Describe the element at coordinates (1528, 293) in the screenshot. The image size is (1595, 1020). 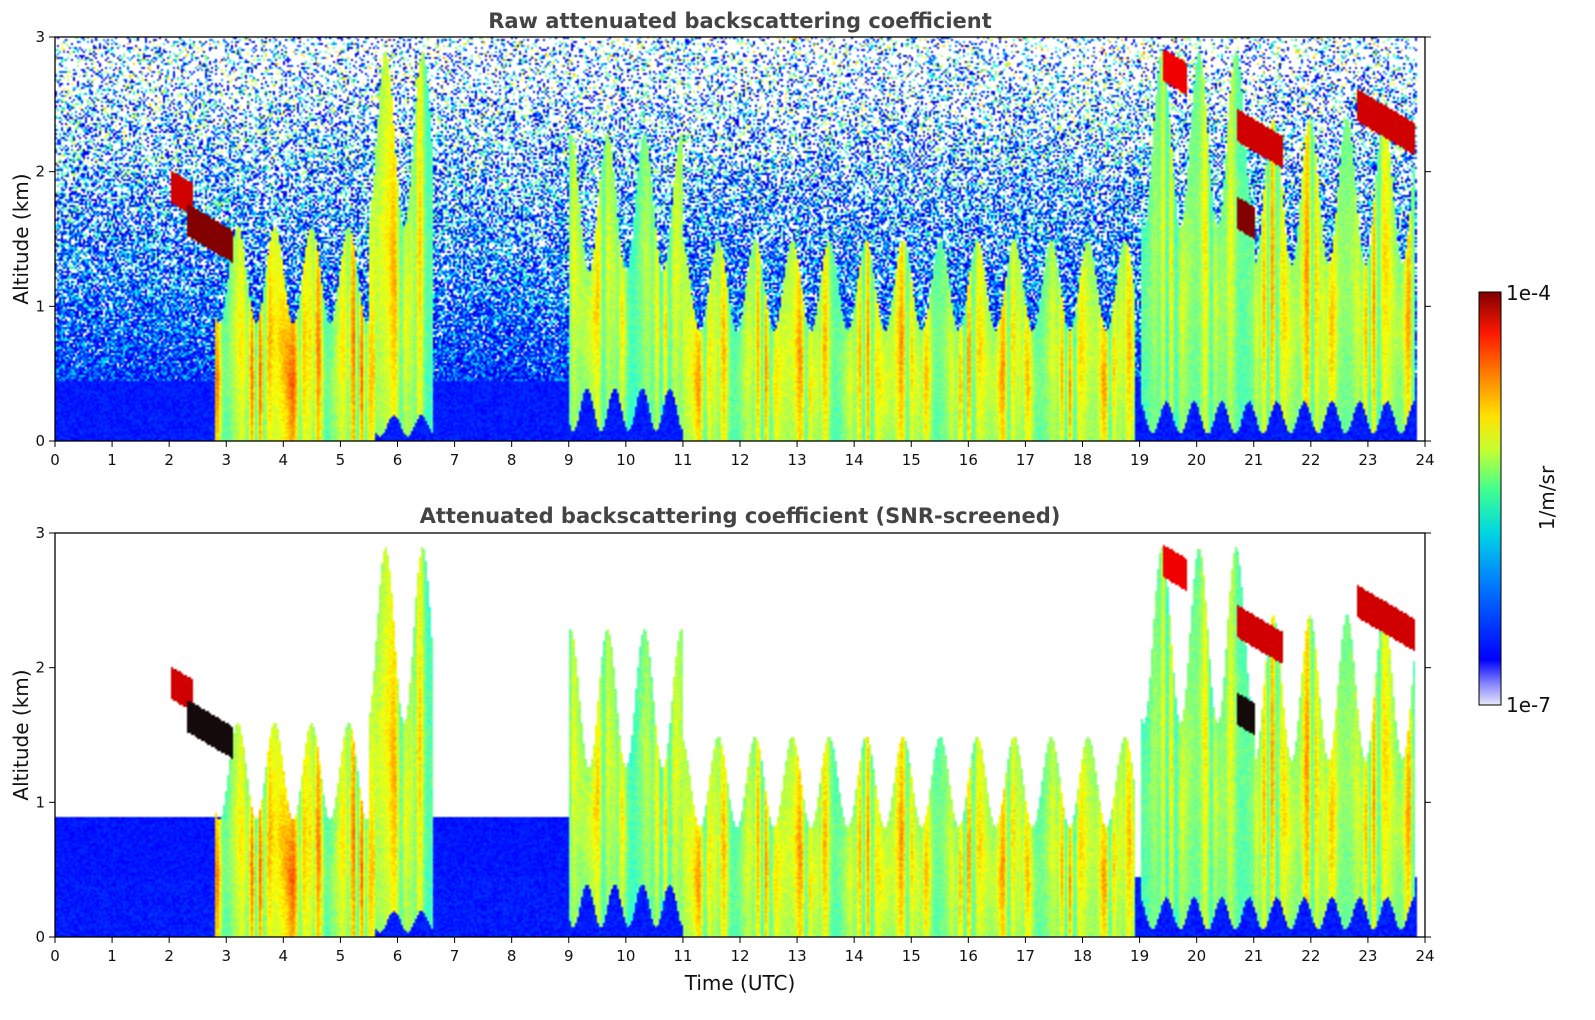
I see `colorbar-max-label: 1e-4` at that location.